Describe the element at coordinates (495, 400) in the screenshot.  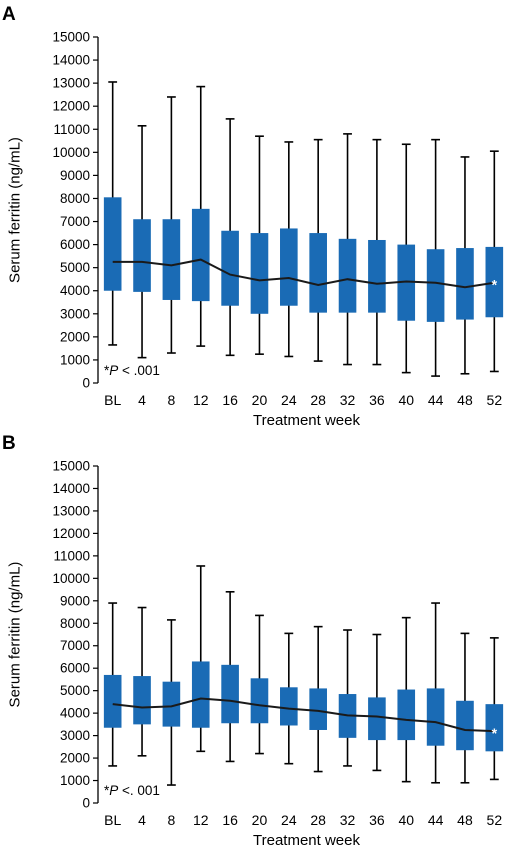
I see `x-tick-label: 52` at that location.